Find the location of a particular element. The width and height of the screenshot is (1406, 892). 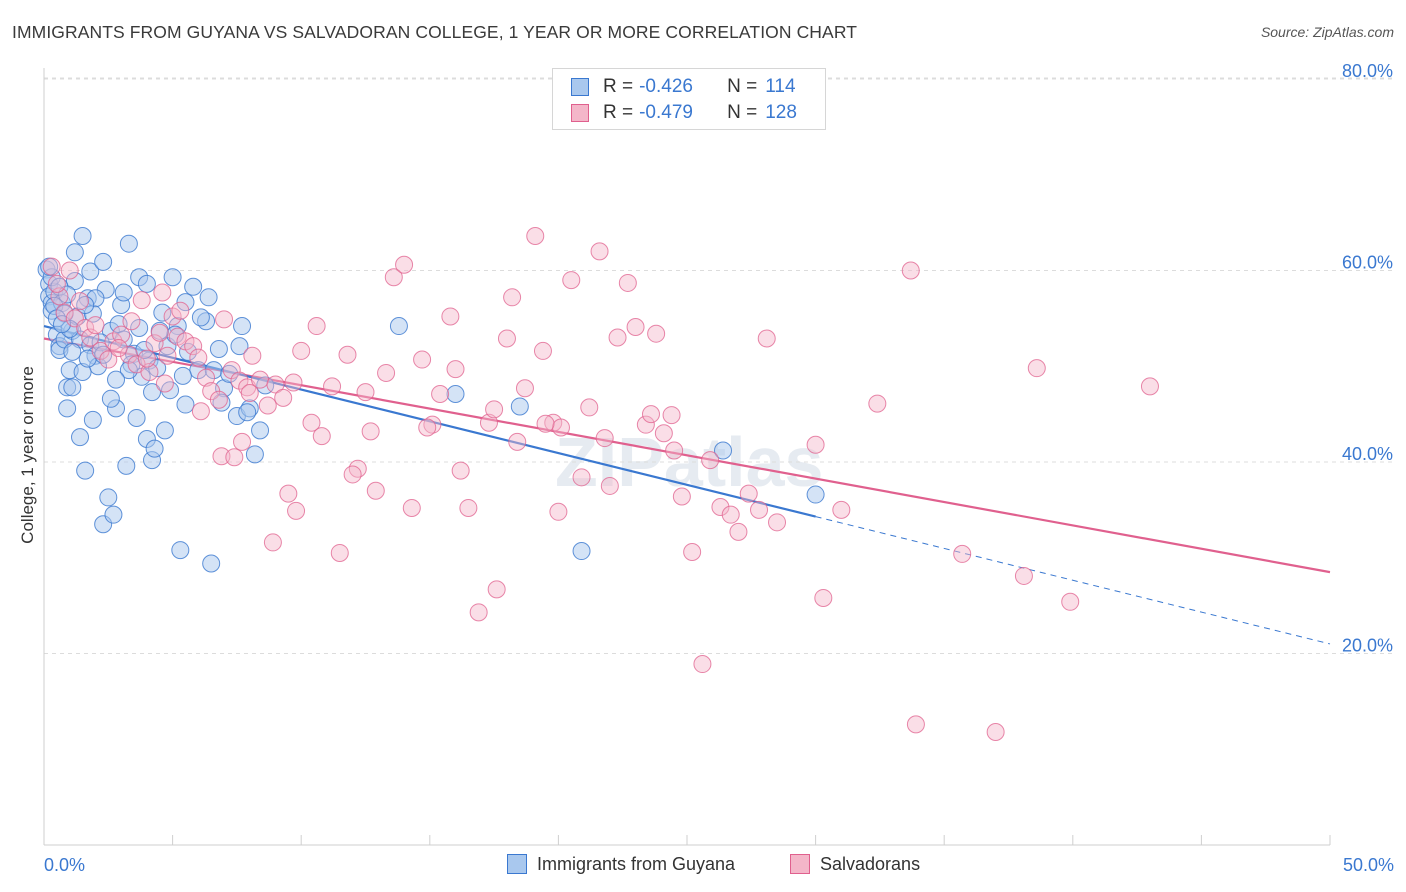

x-tick-label-min: 0.0% is located at coordinates (64, 865).